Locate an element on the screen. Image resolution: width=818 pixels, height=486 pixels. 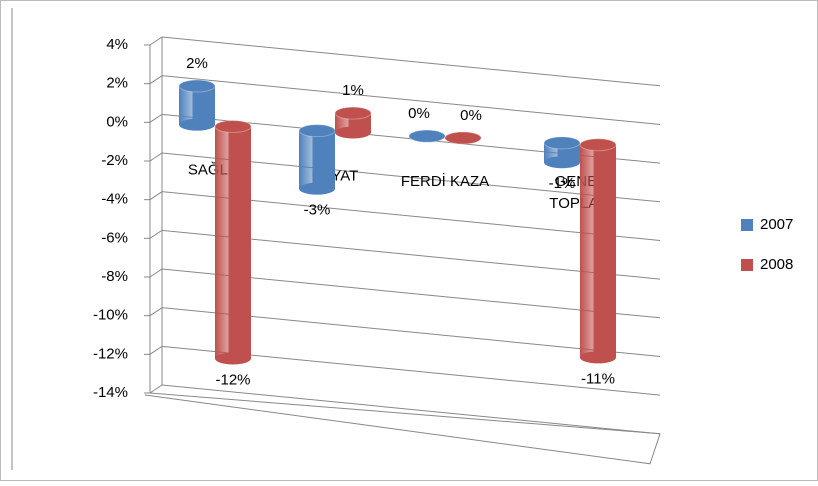
value-label: -11% is located at coordinates (598, 378).